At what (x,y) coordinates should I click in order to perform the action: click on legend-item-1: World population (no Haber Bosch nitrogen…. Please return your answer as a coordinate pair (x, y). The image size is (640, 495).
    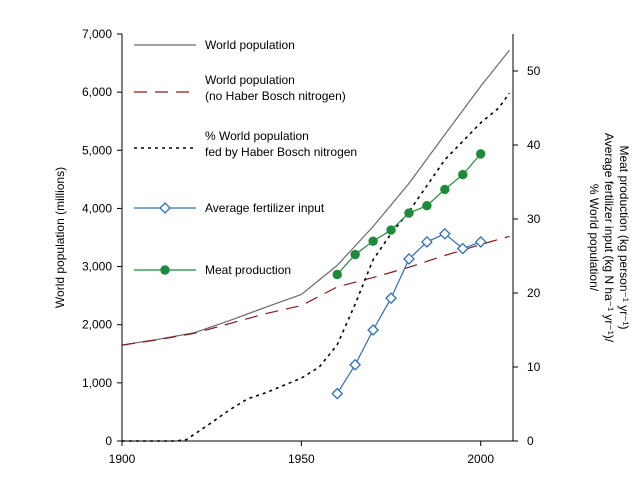
    Looking at the image, I should click on (240, 88).